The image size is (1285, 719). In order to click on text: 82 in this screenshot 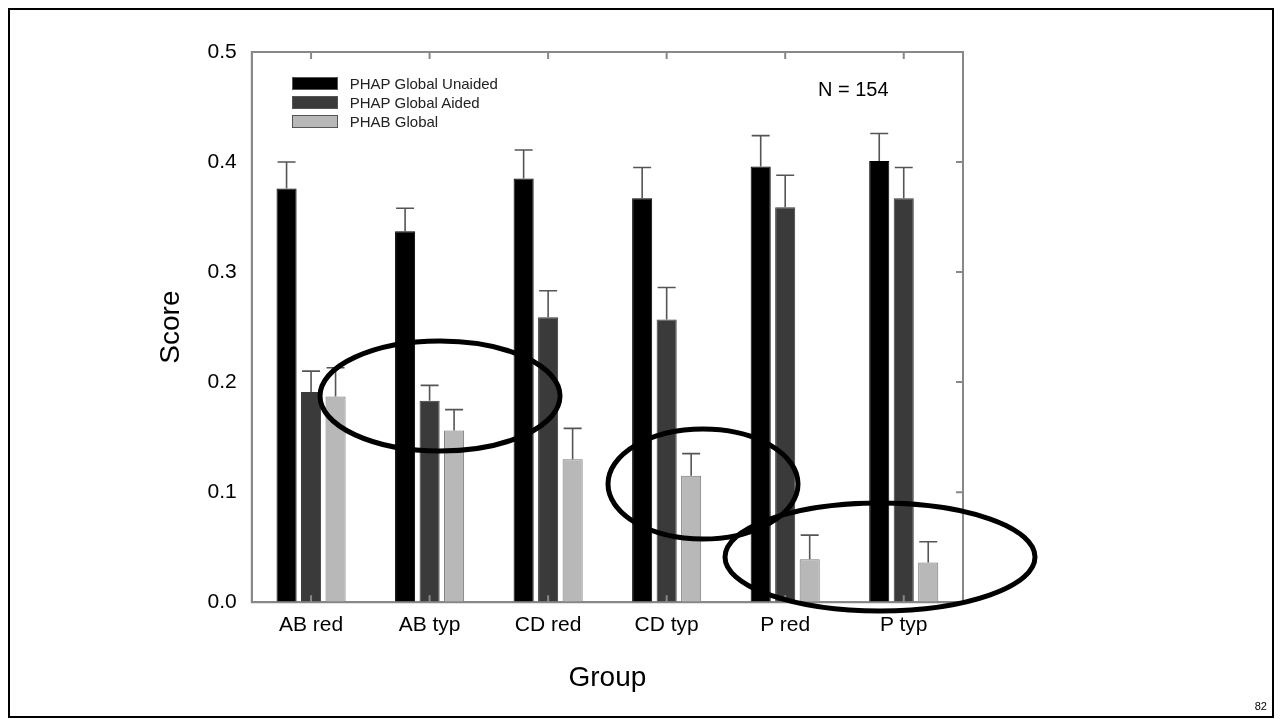, I will do `click(1260, 706)`.